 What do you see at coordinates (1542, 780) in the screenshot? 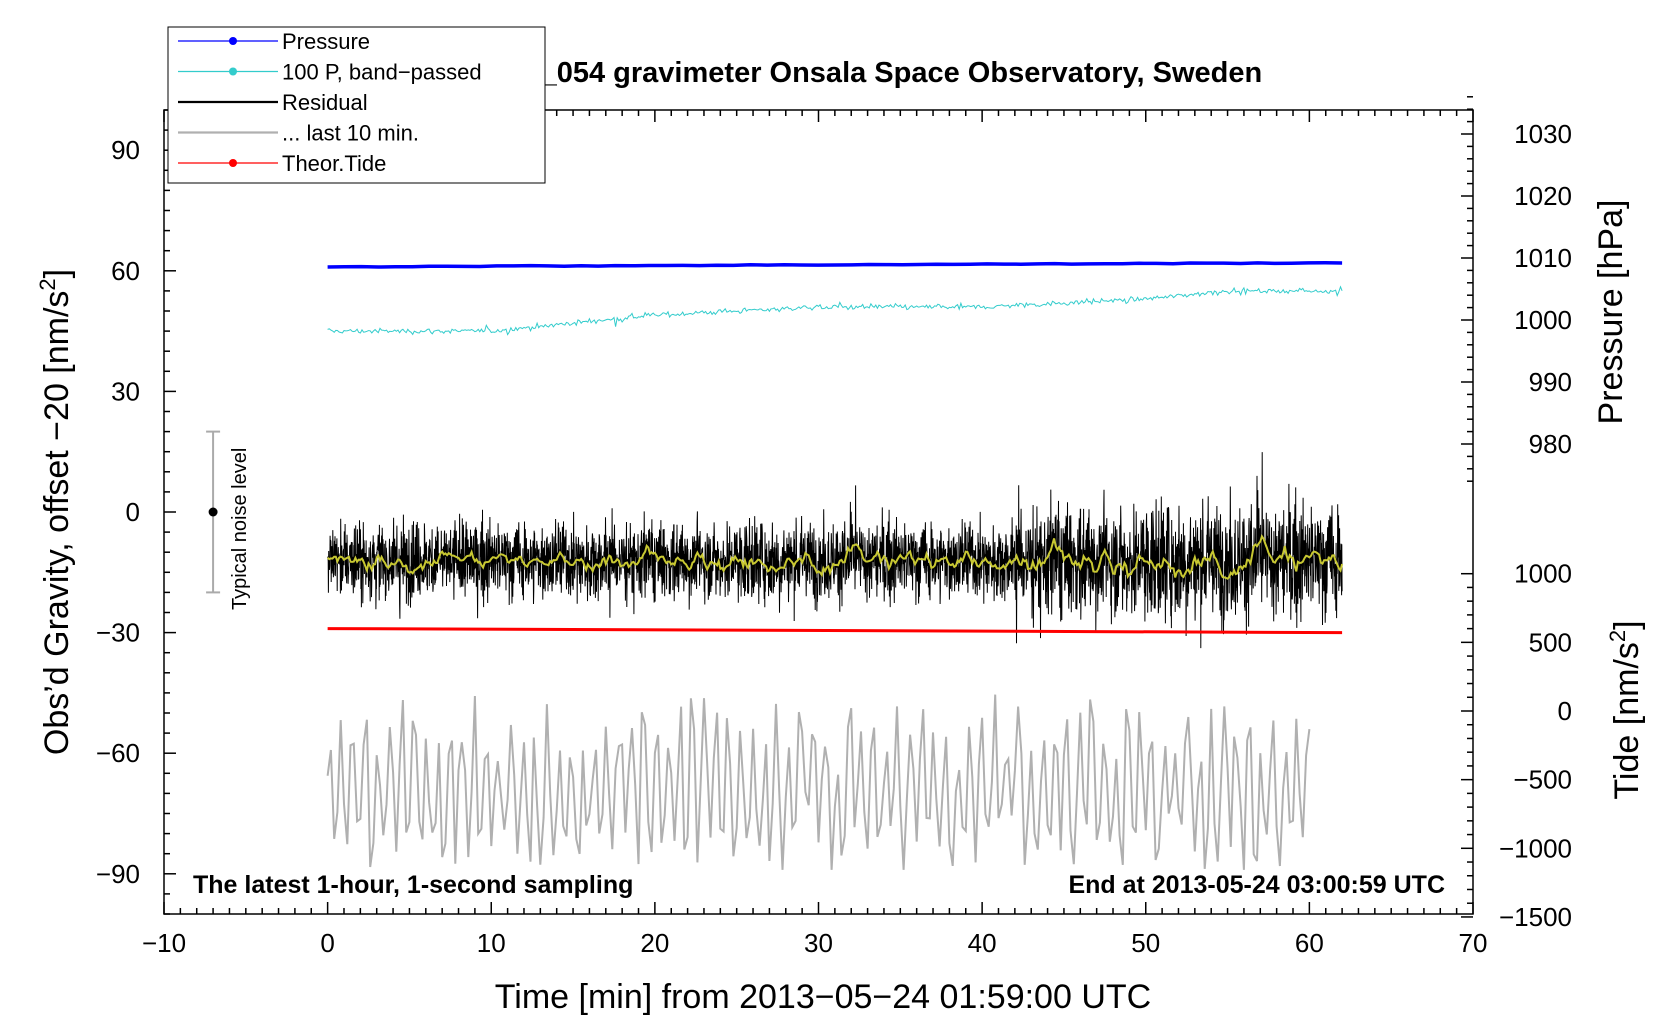
I see `tide-tick-label: −500` at bounding box center [1542, 780].